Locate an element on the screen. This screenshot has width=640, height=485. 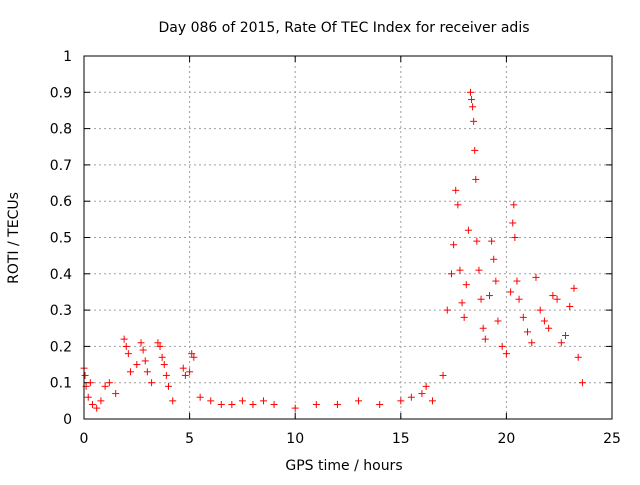
x-tick-label: 15 is located at coordinates (401, 439).